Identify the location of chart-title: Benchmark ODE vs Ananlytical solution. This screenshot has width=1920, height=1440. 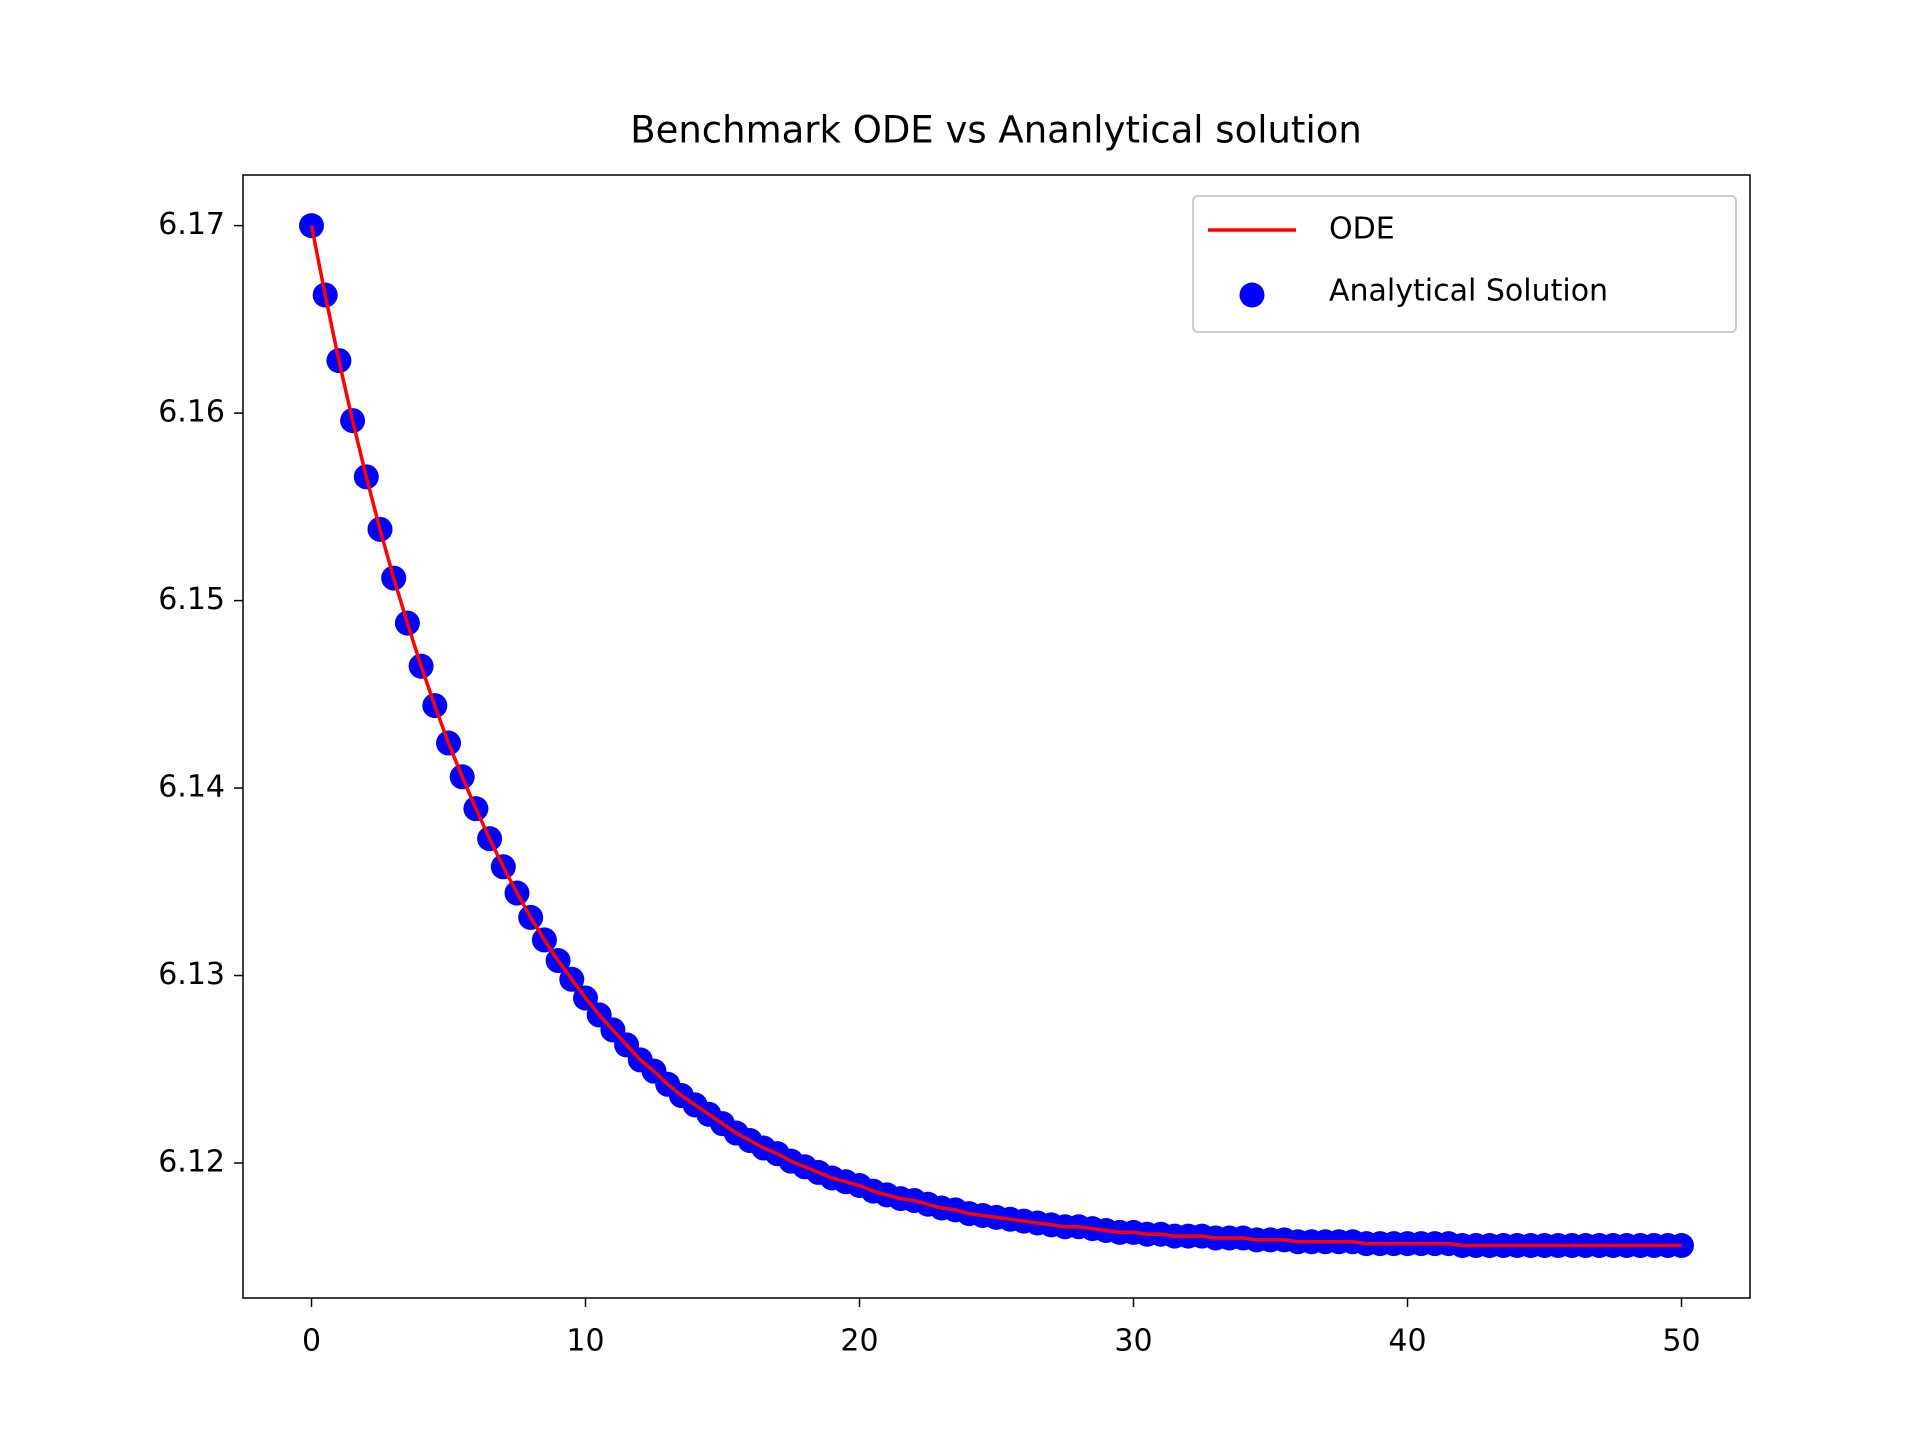
(996, 130).